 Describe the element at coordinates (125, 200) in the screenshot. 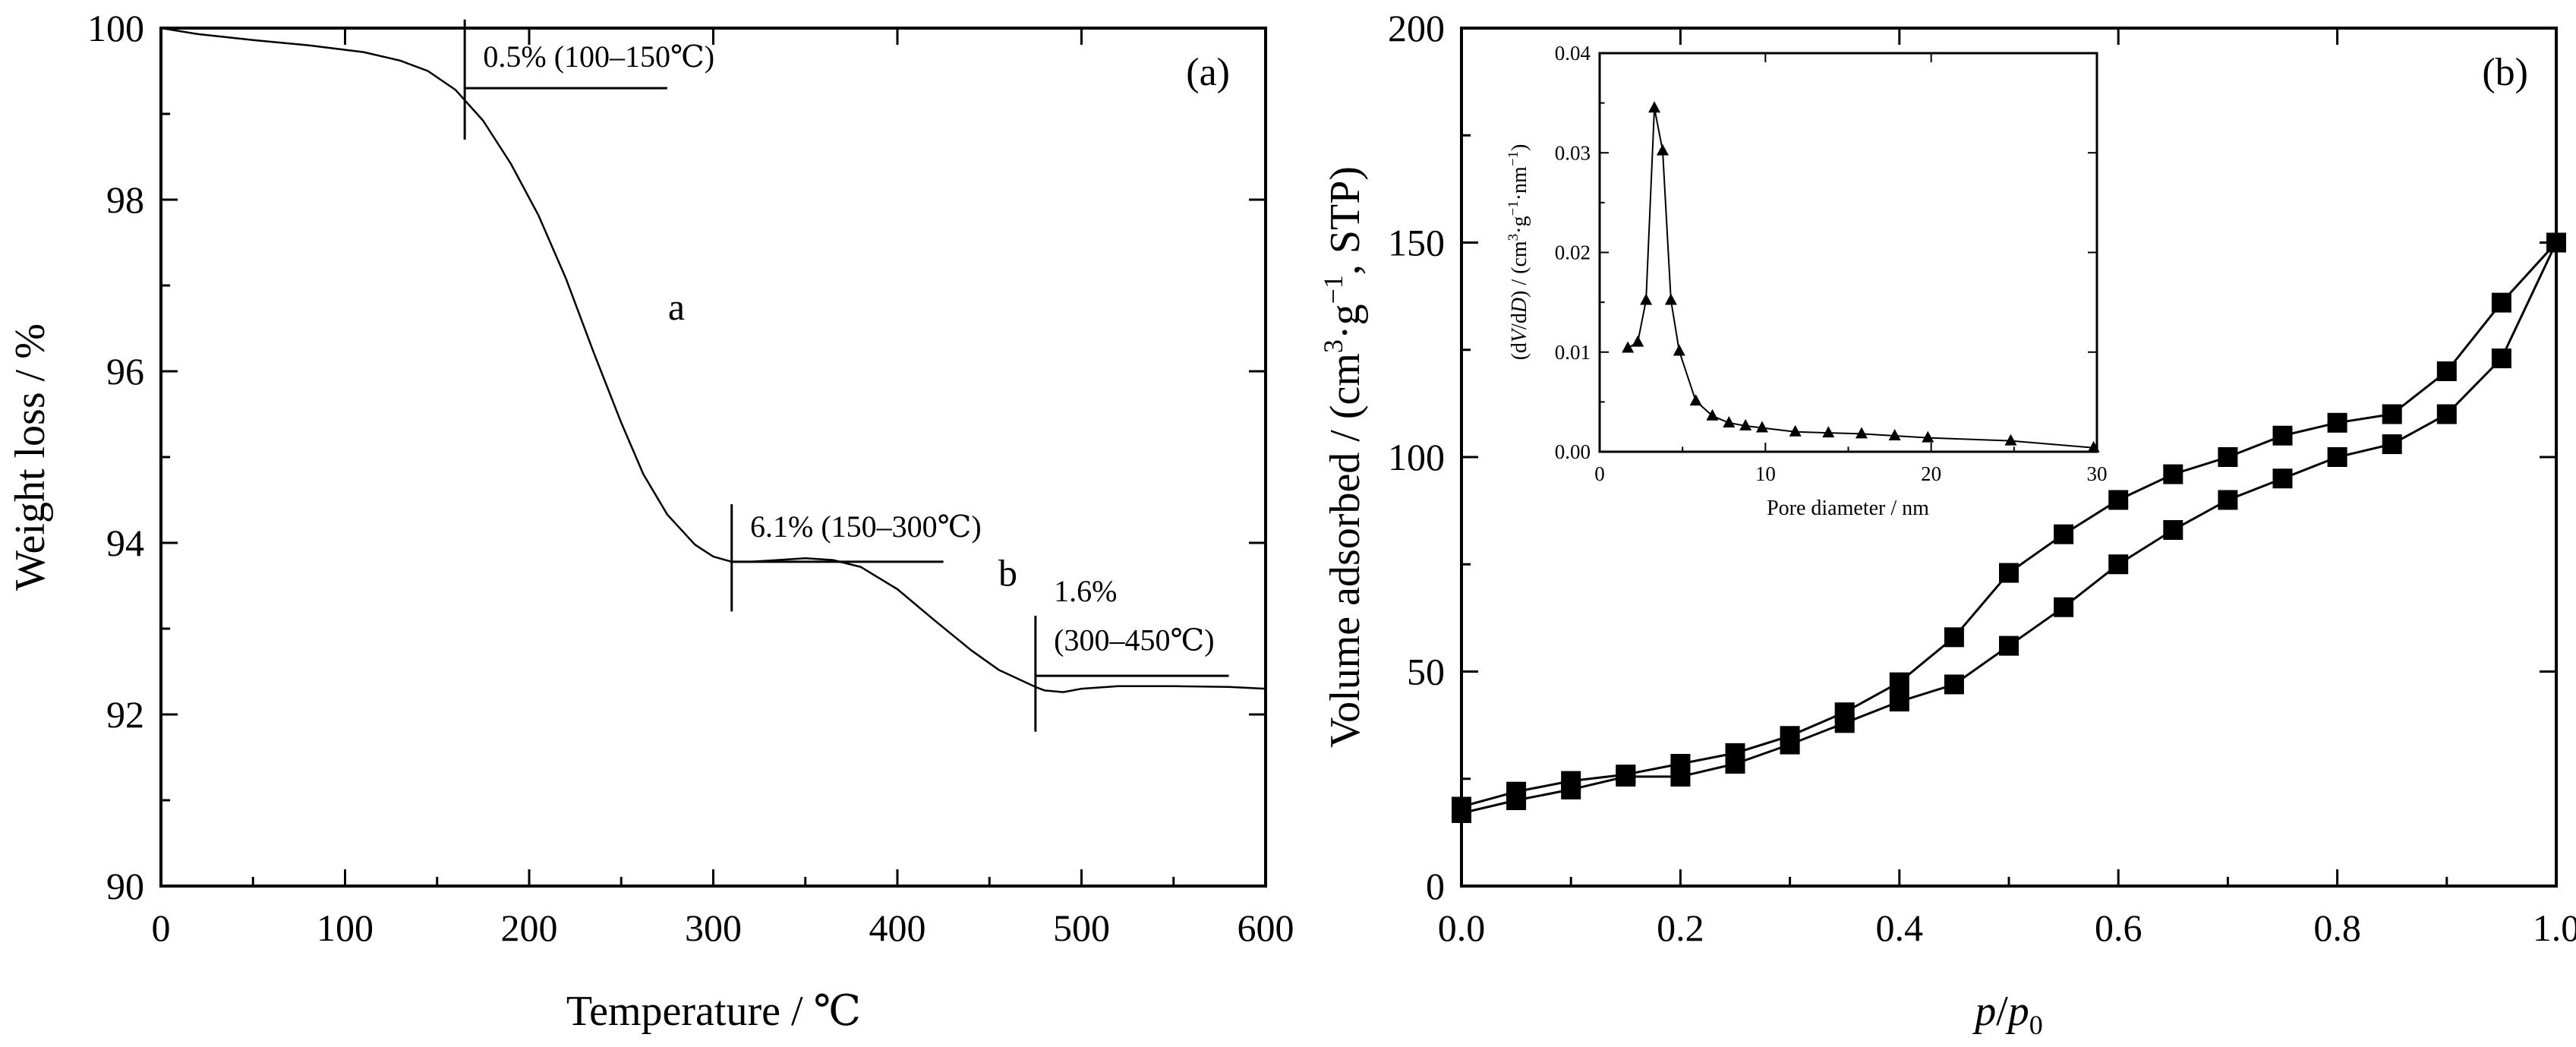

I see `y-tick-label: 98` at that location.